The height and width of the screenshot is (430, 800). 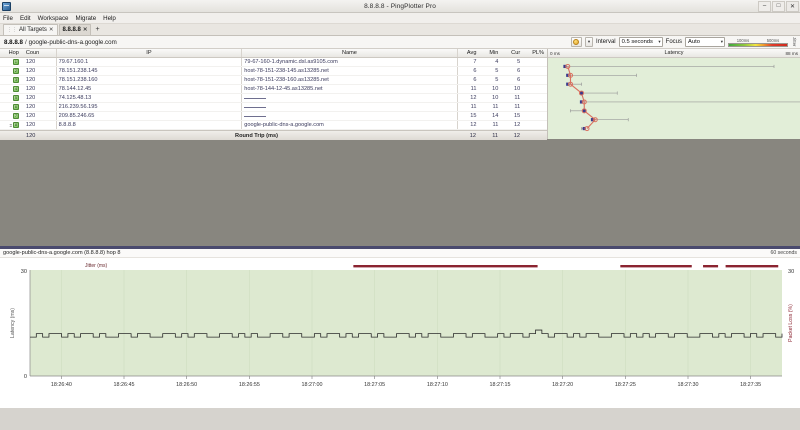 What do you see at coordinates (13, 42) in the screenshot?
I see `target-host: 8.8.8.8` at bounding box center [13, 42].